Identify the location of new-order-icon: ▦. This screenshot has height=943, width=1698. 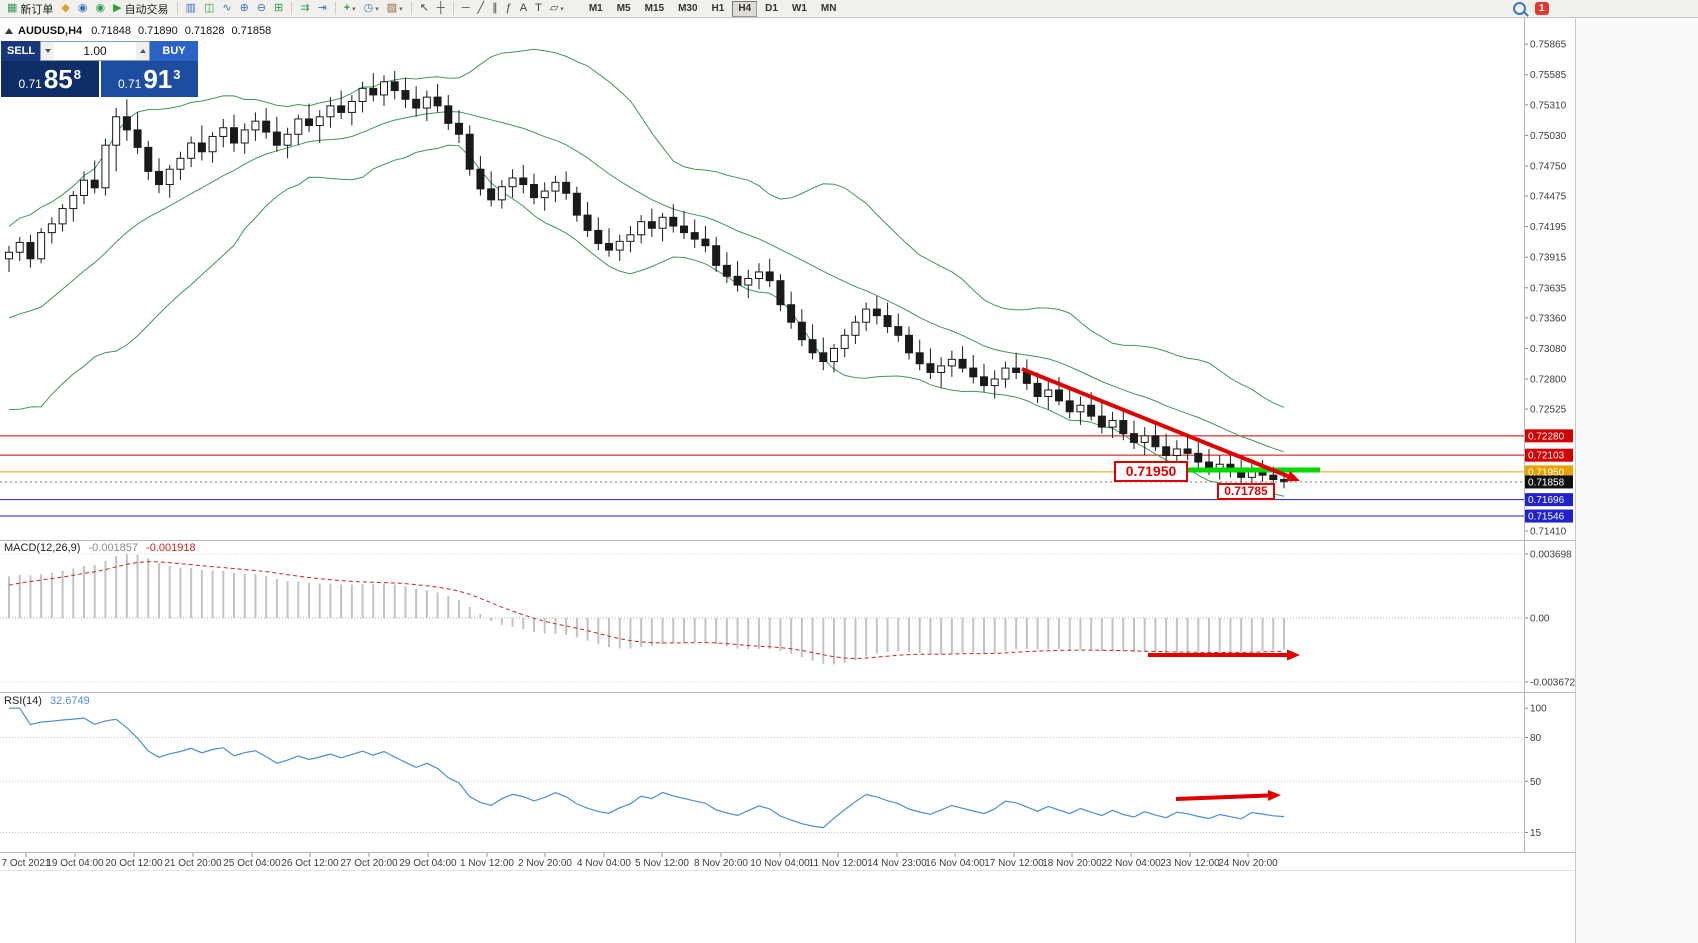
(12, 8).